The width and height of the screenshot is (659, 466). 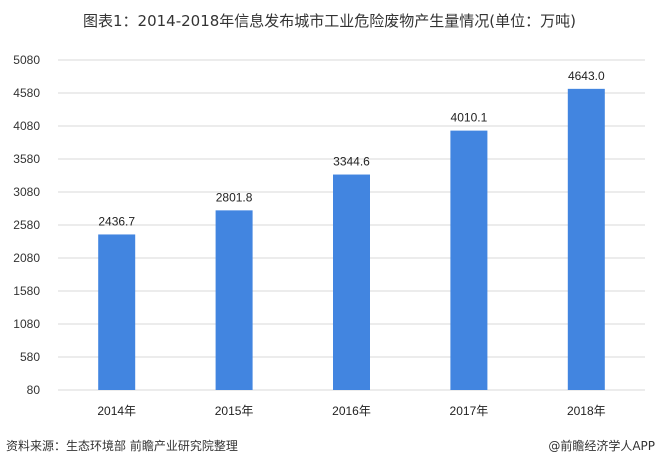 I want to click on chart-title: 图表1：2014-2018年信息发布城市工业危险废物产生量情况(单位：万吨), so click(x=329, y=21).